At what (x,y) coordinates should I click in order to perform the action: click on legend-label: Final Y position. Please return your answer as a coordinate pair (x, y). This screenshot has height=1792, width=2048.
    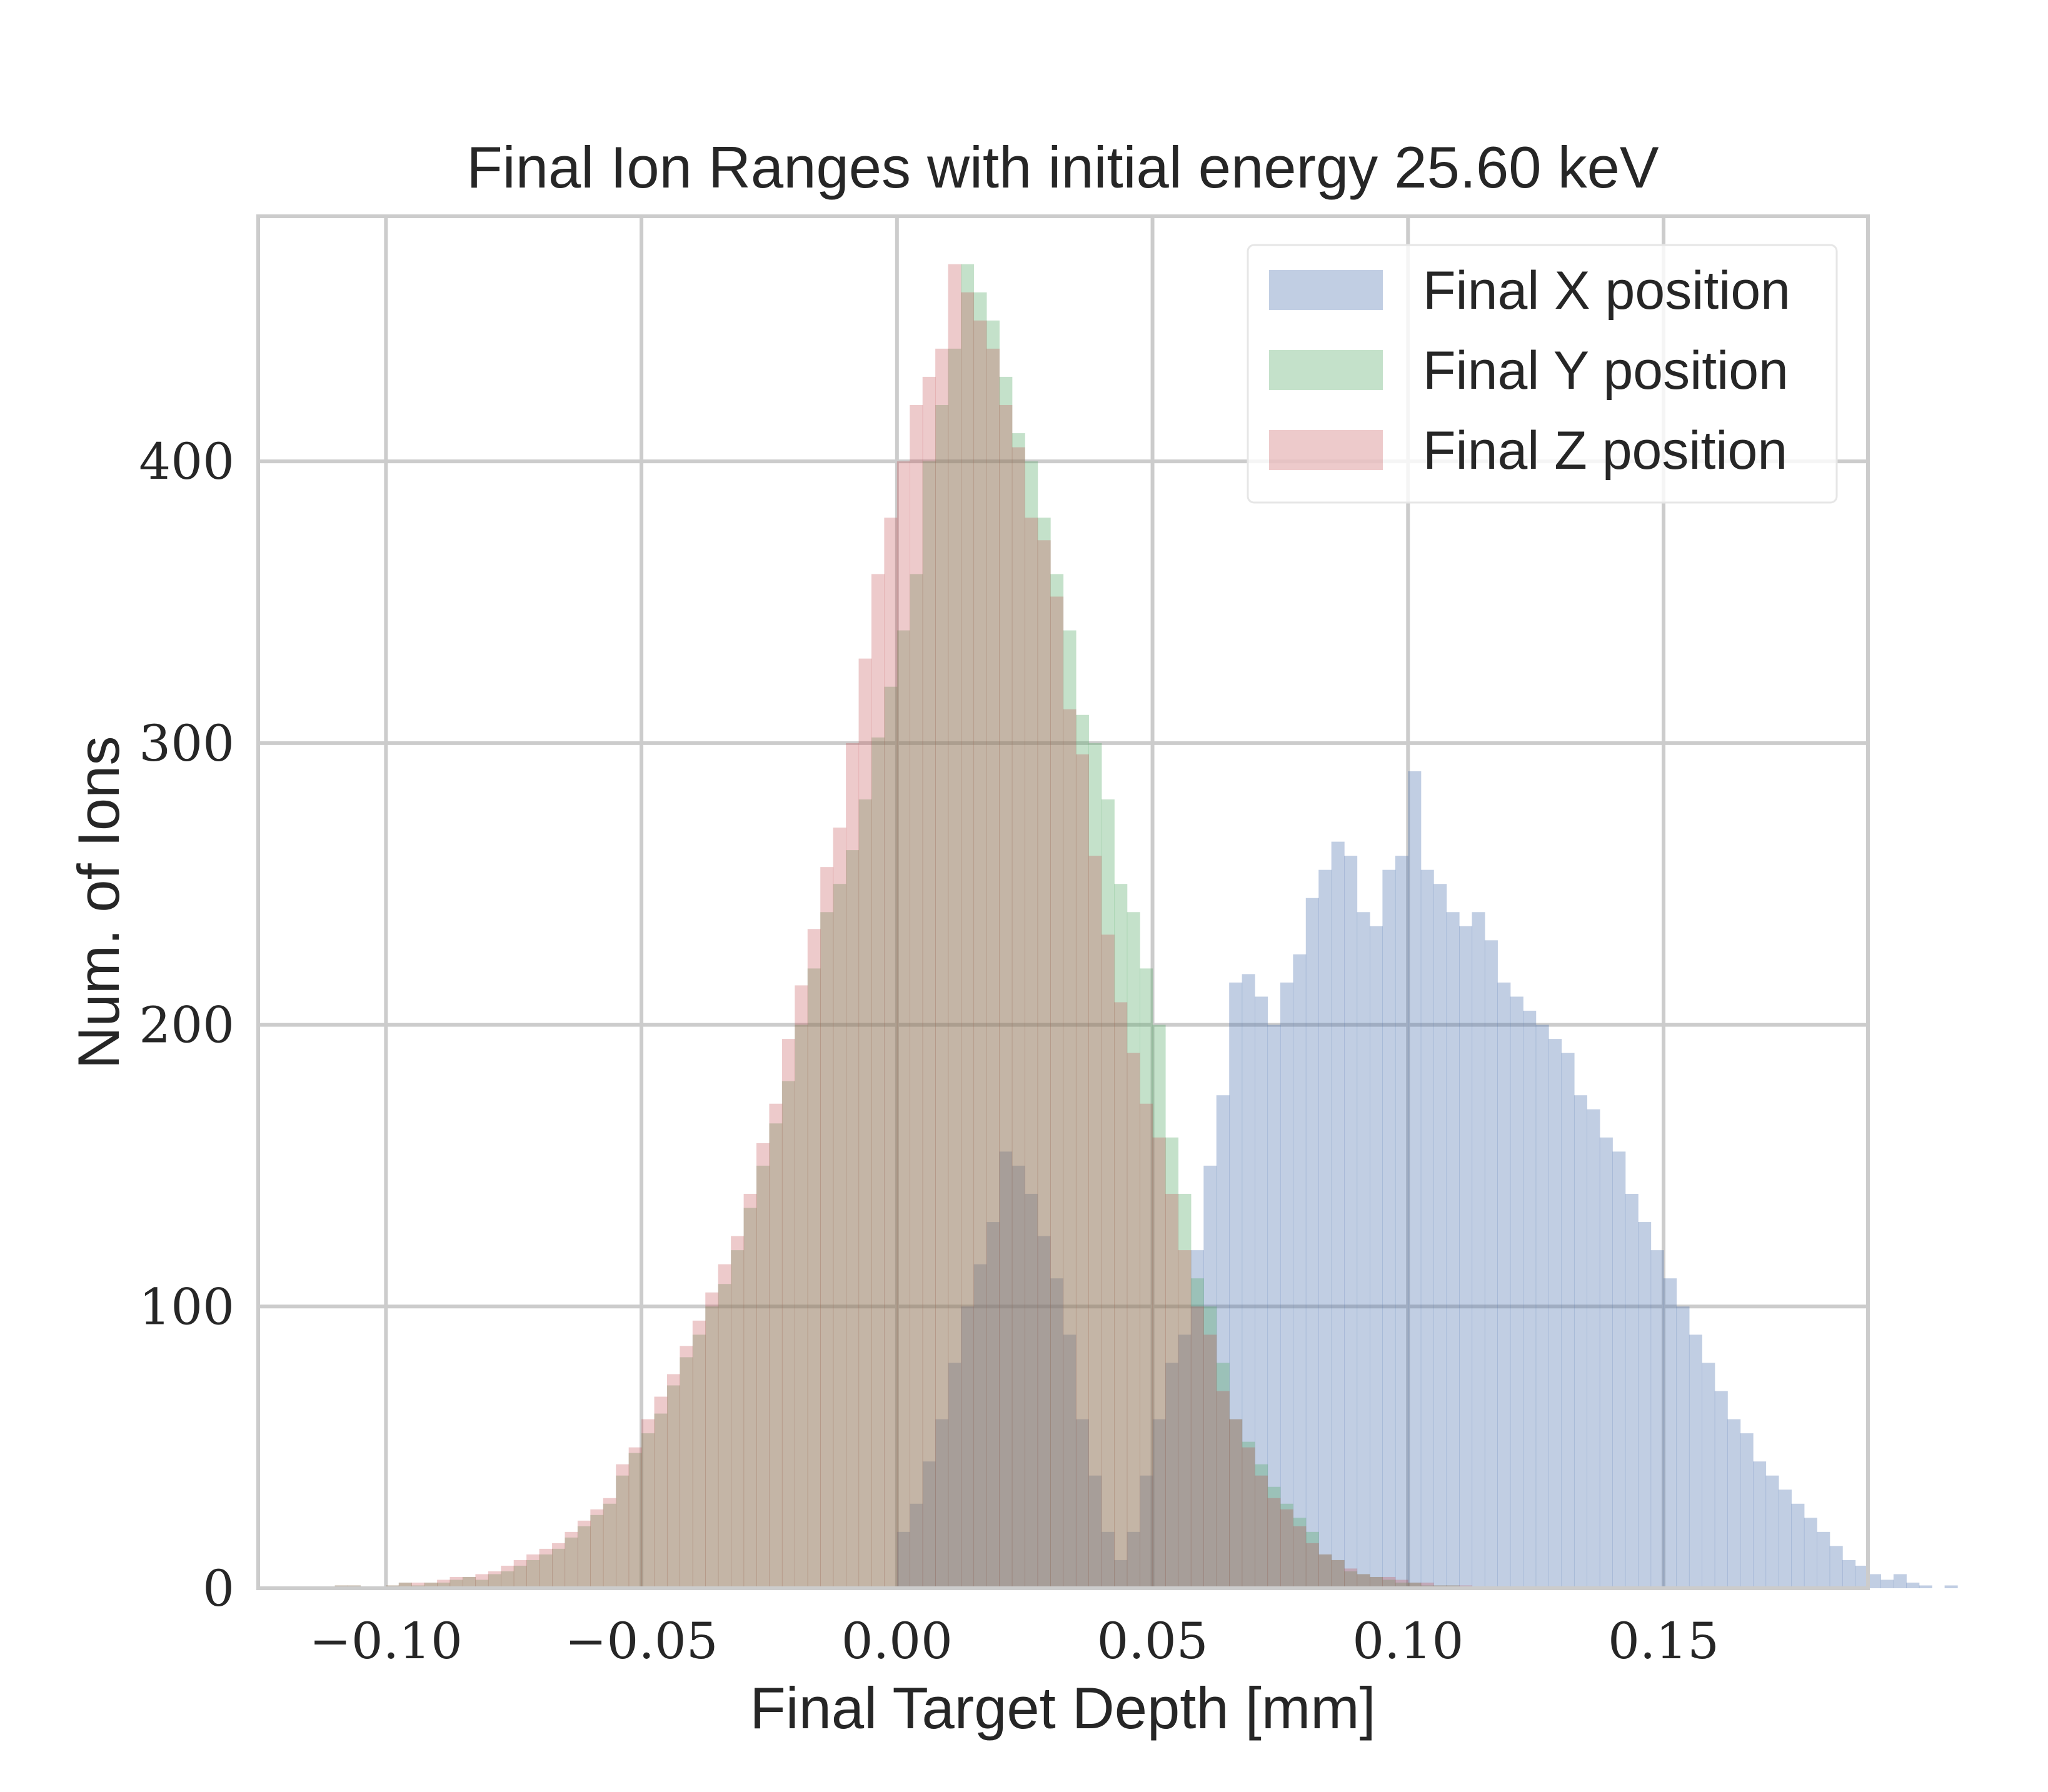
    Looking at the image, I should click on (1606, 371).